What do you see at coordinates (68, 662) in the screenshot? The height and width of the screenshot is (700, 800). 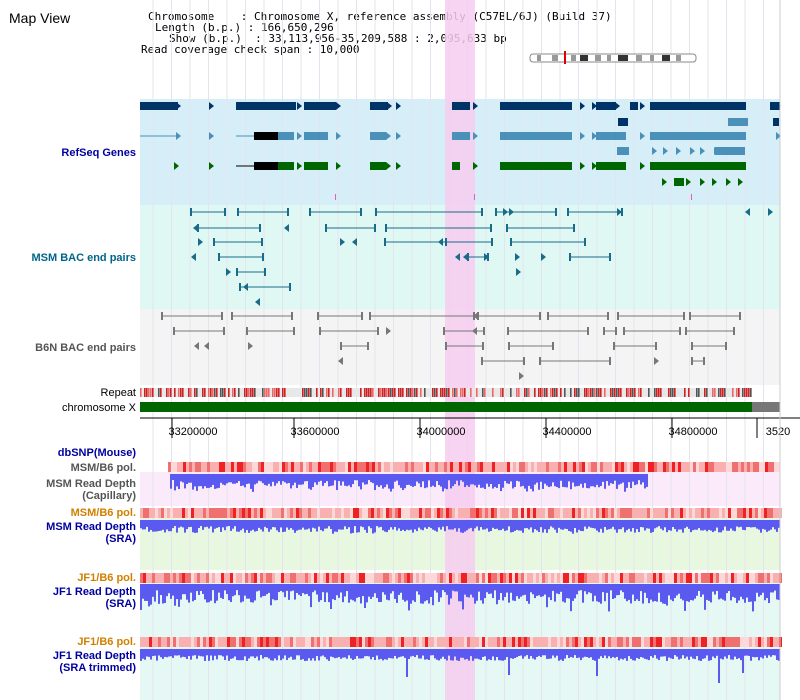 I see `track-label-jf1-depth-trimmed: JF1 Read Depth (SRA trimmed)` at bounding box center [68, 662].